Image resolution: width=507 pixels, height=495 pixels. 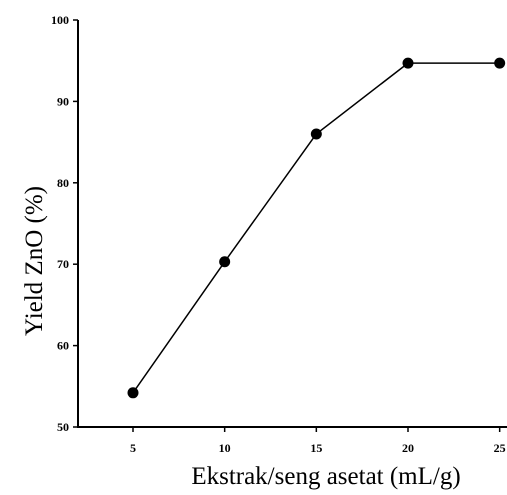 What do you see at coordinates (63, 427) in the screenshot?
I see `y-tick-label: 50` at bounding box center [63, 427].